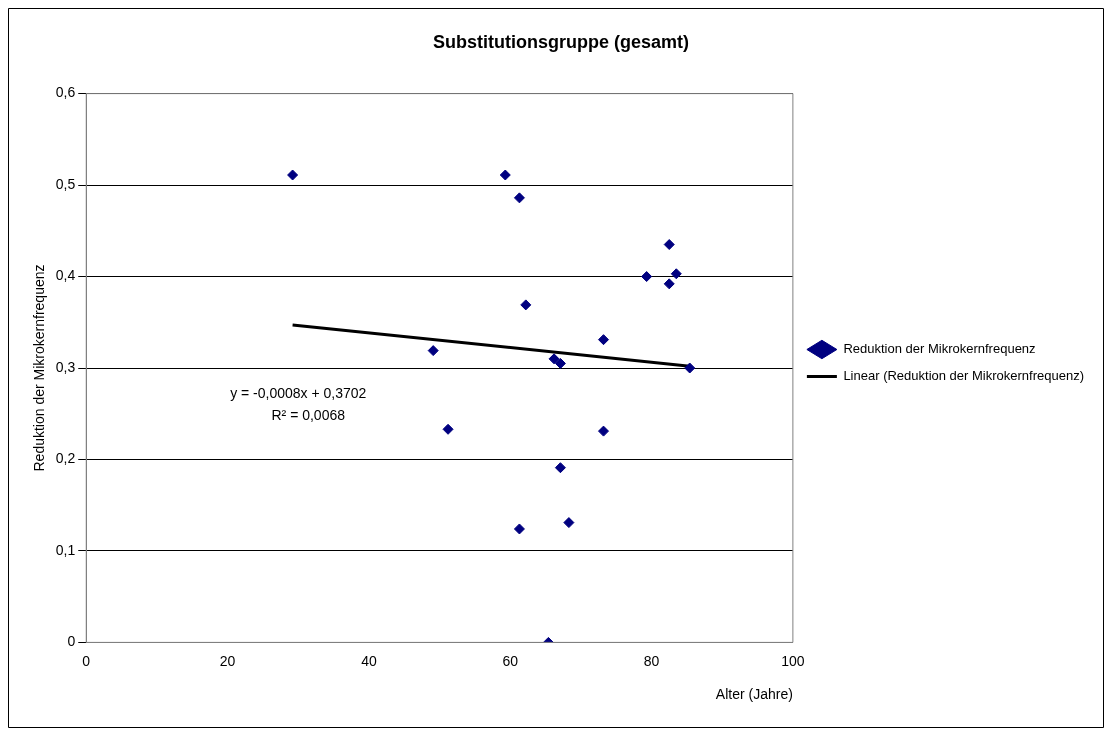 This screenshot has height=736, width=1112. What do you see at coordinates (39, 368) in the screenshot?
I see `y-axis-title: Reduktion der Mikrokernfrequenz` at bounding box center [39, 368].